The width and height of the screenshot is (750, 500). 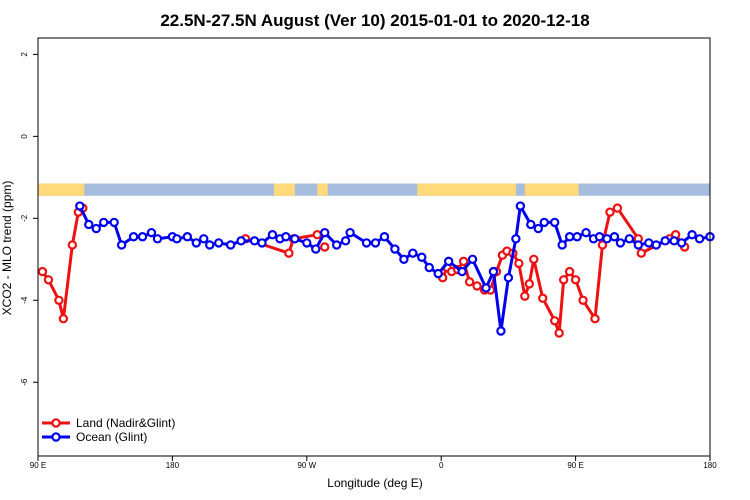 What do you see at coordinates (111, 437) in the screenshot?
I see `legend-label: Ocean (Glint)` at bounding box center [111, 437].